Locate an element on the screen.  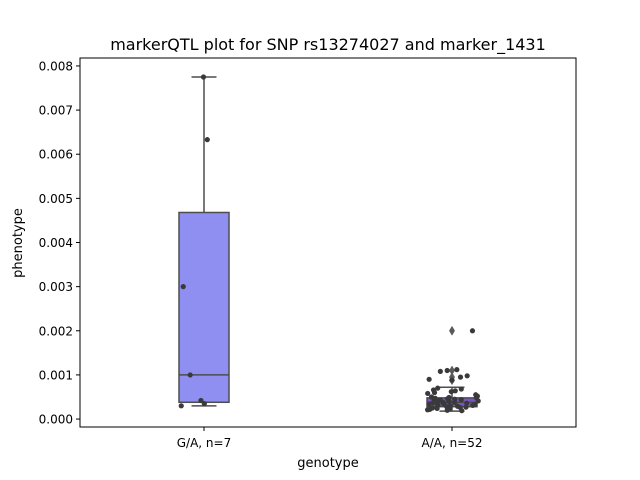
y-tick-label: 0.007 is located at coordinates (56, 111).